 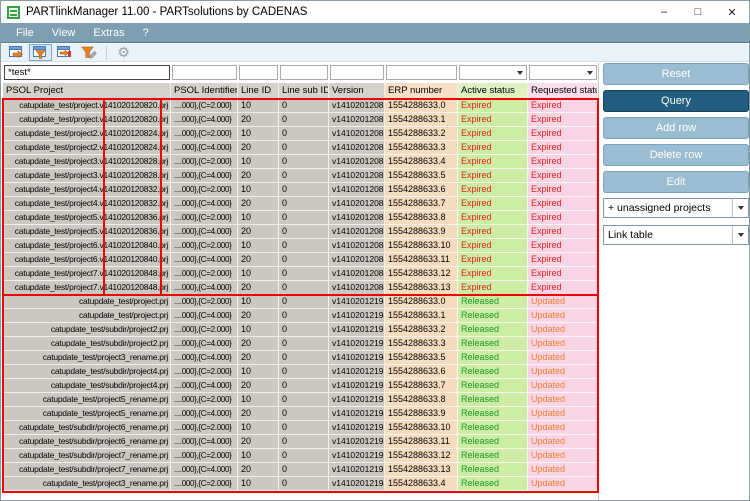 I want to click on cell-r17-c6: Released, so click(x=493, y=330).